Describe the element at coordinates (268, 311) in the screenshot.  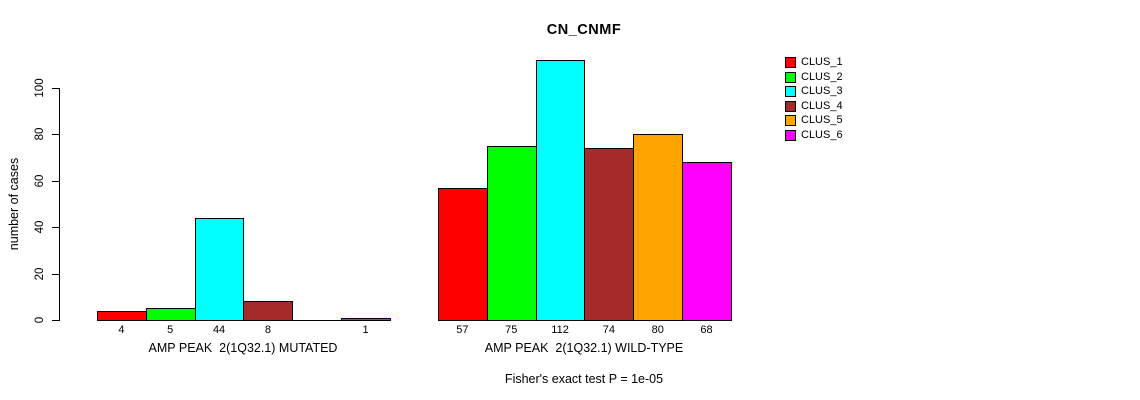
I see `bar-clus_4-mutated` at that location.